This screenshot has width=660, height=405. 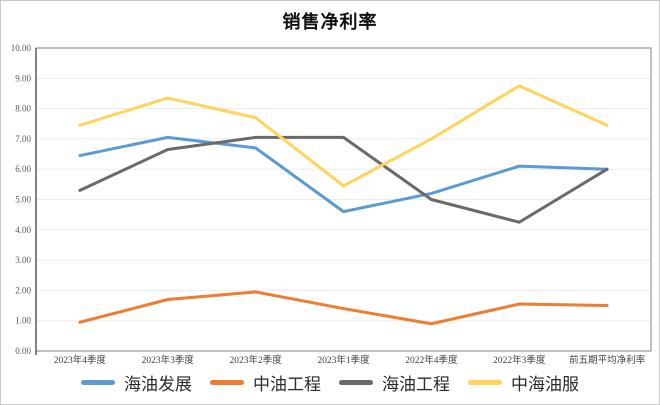 What do you see at coordinates (23, 290) in the screenshot?
I see `y-axis-tick-label: 2.00` at bounding box center [23, 290].